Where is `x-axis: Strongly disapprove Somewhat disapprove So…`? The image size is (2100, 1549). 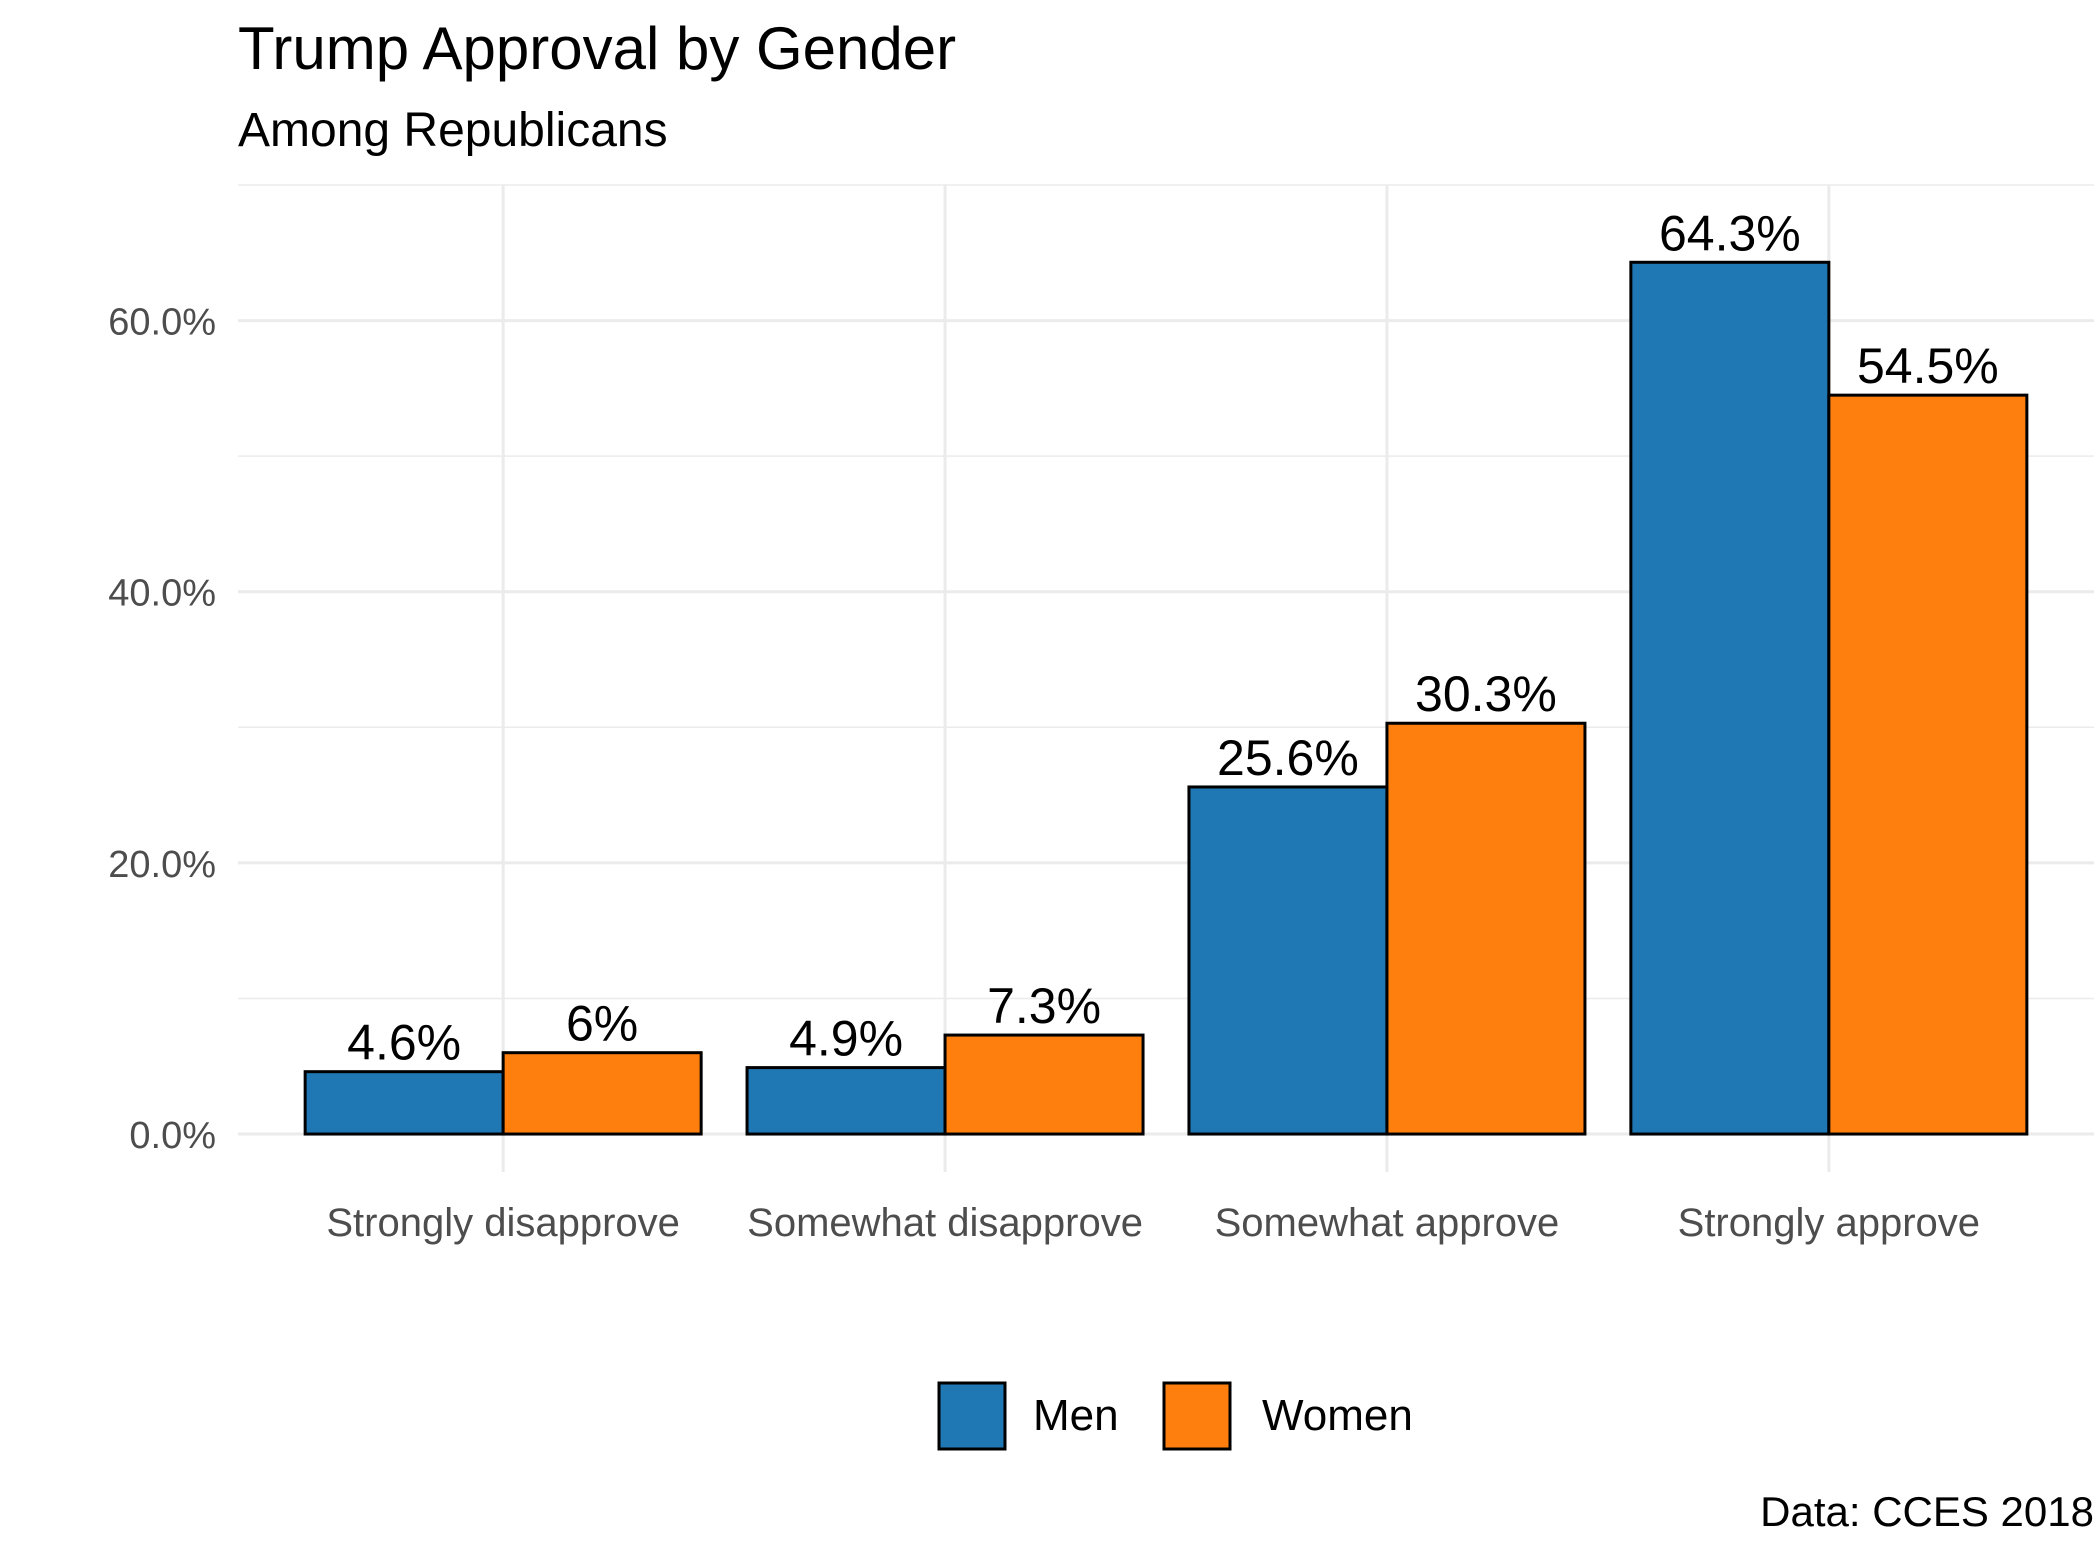
x-axis: Strongly disapprove Somewhat disapprove So… is located at coordinates (1153, 1223).